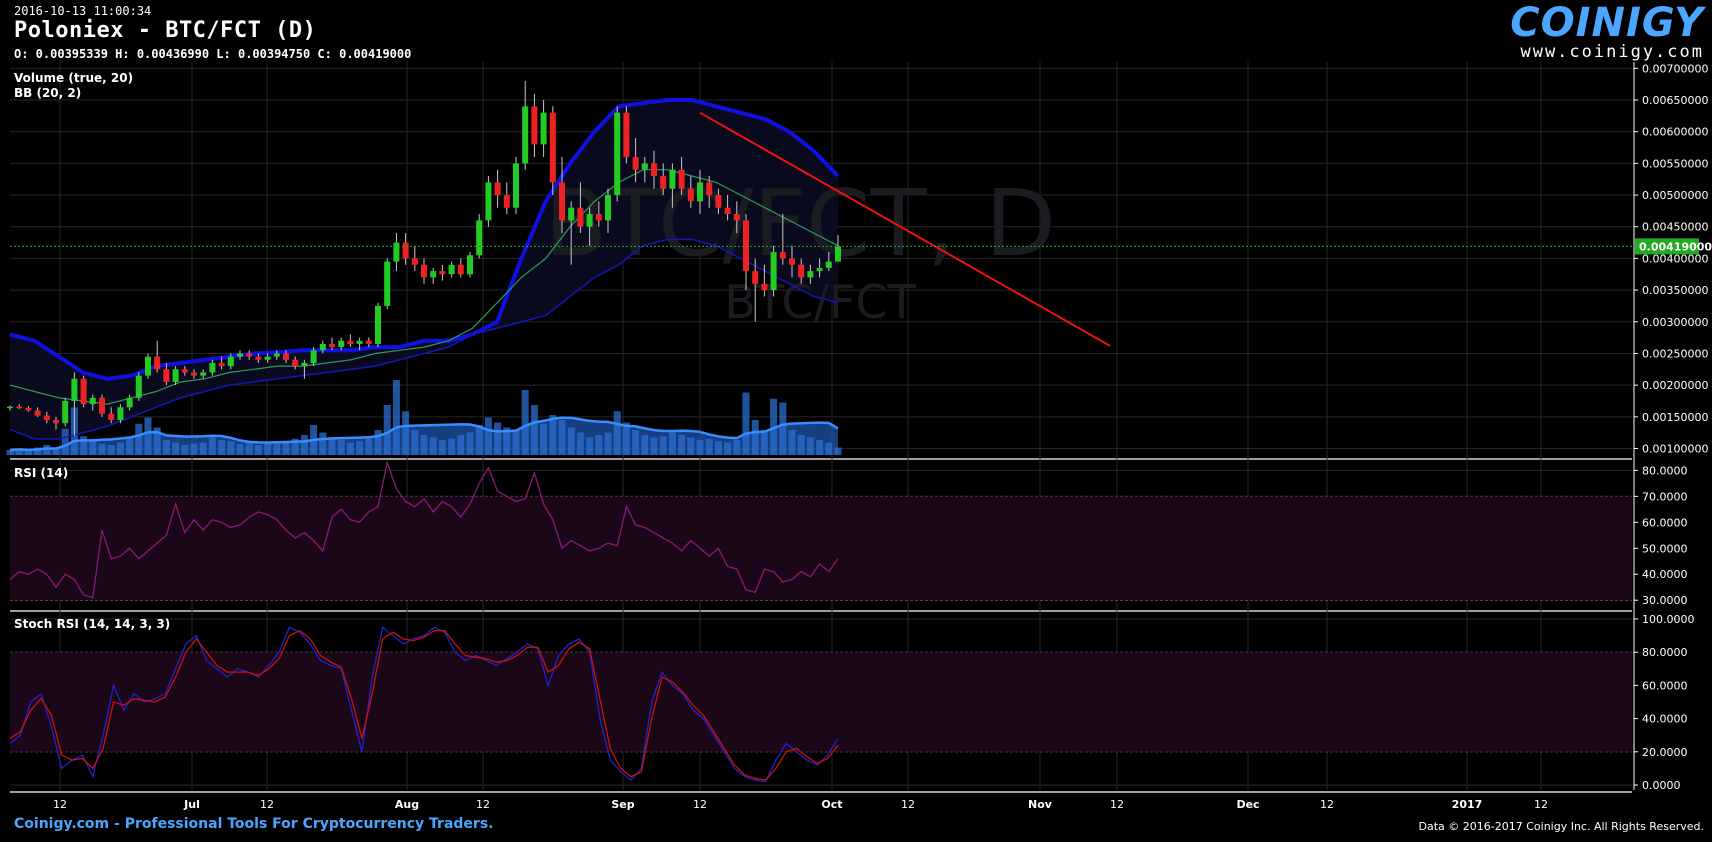  I want to click on stoch-tick-label: 40.0000, so click(1665, 719).